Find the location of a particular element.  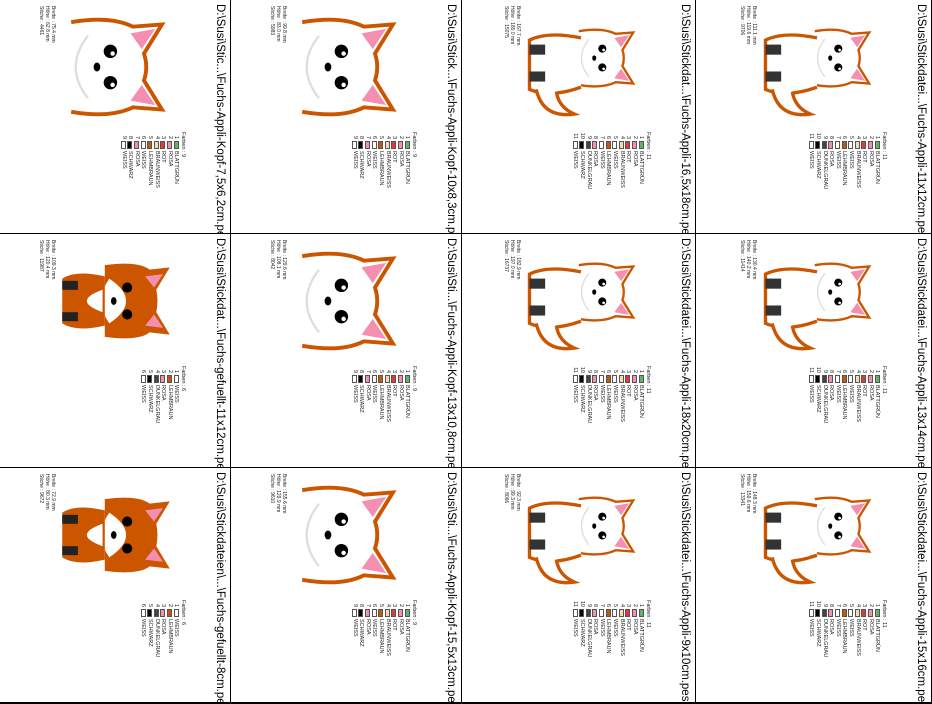

thread-row: 6 WEISS is located at coordinates (374, 628).